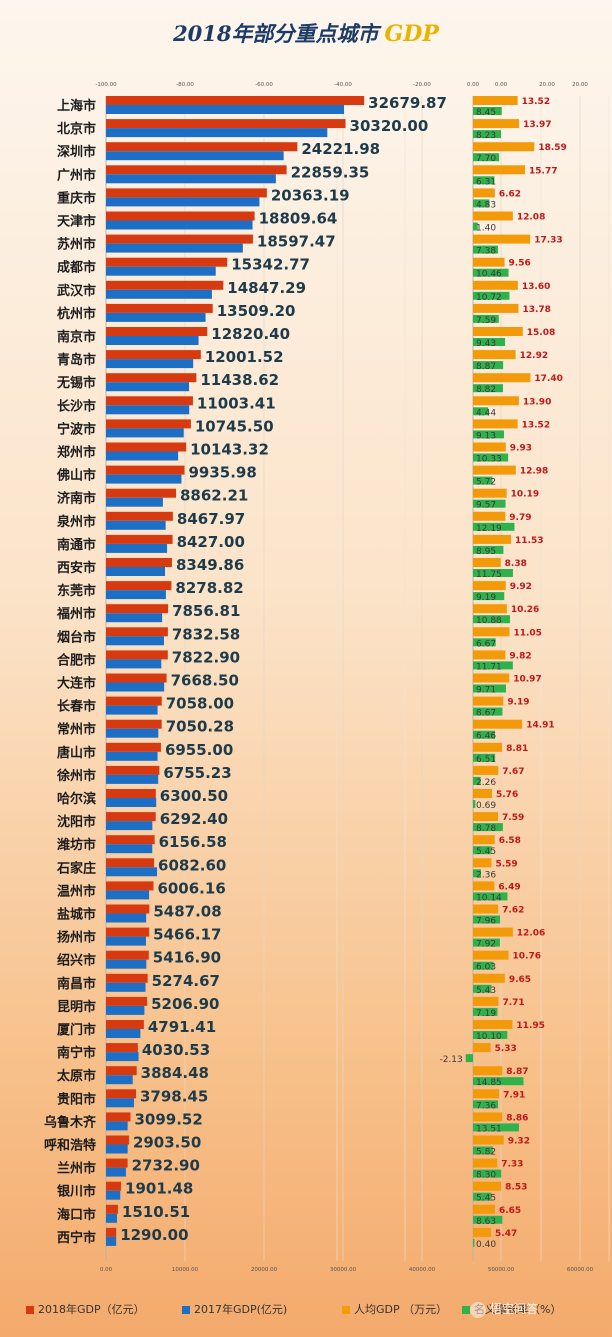  I want to click on data-label-growth: 9.57, so click(486, 506).